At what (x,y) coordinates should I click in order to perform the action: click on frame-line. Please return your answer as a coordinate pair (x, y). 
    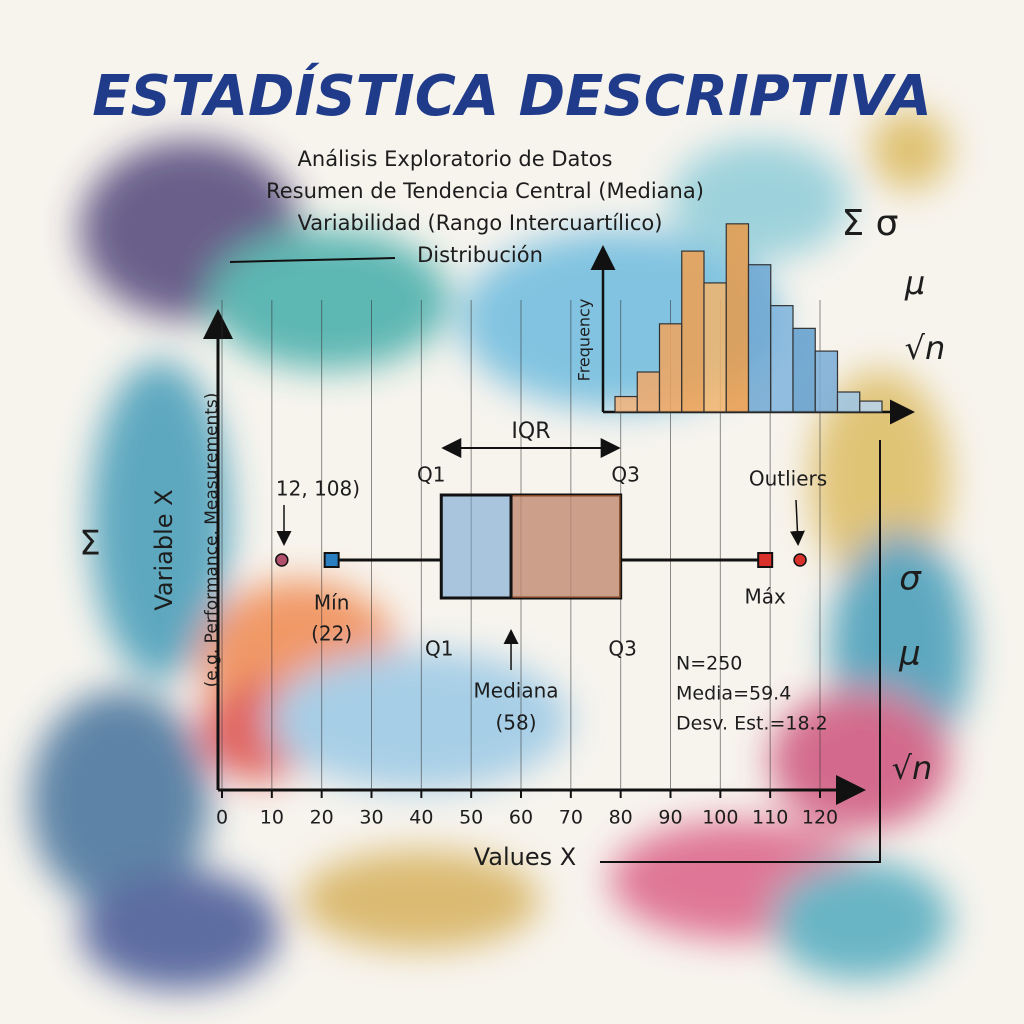
    Looking at the image, I should click on (740, 651).